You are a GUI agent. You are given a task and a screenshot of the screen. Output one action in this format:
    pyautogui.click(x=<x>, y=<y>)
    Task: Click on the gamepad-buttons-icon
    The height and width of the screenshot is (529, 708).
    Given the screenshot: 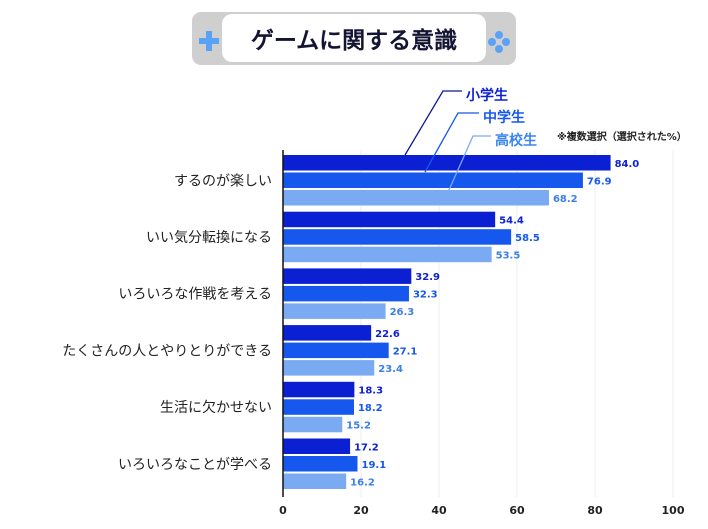 What is the action you would take?
    pyautogui.click(x=499, y=42)
    